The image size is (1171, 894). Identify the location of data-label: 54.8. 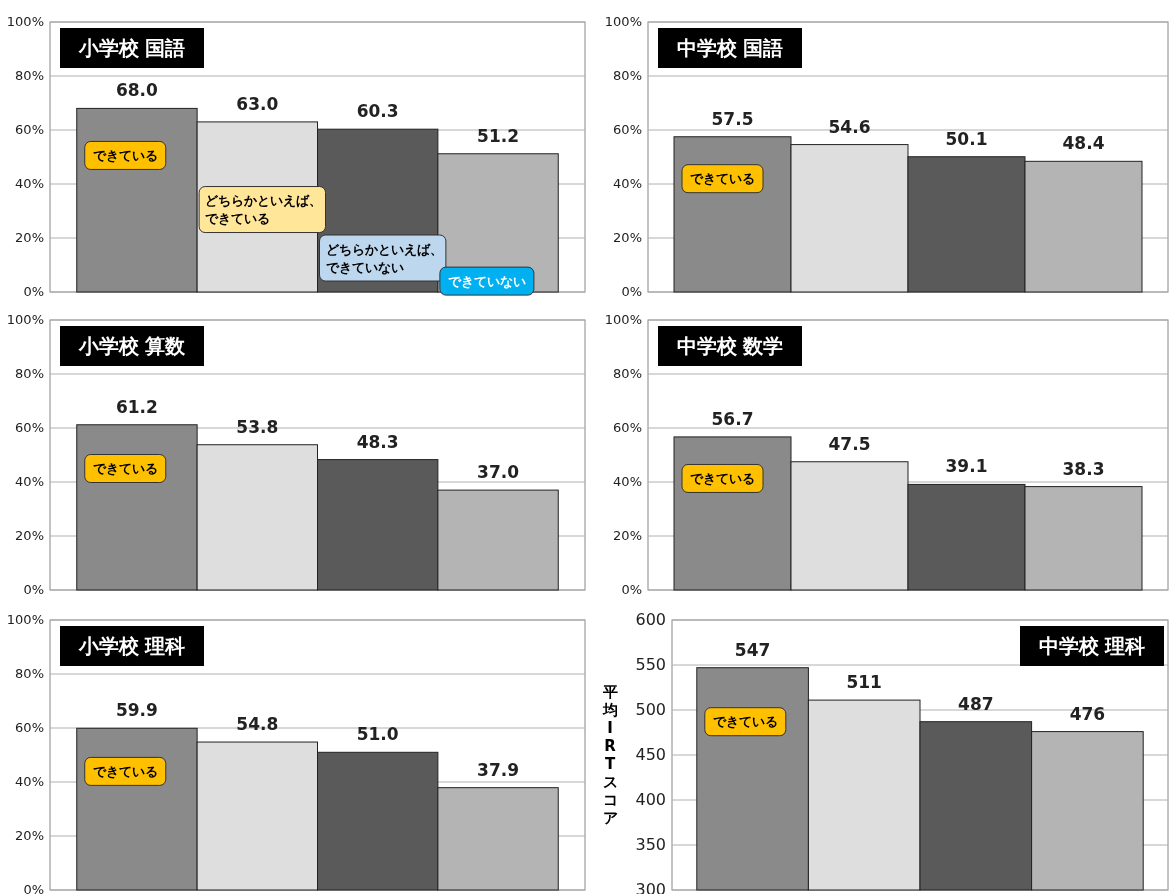
(257, 724).